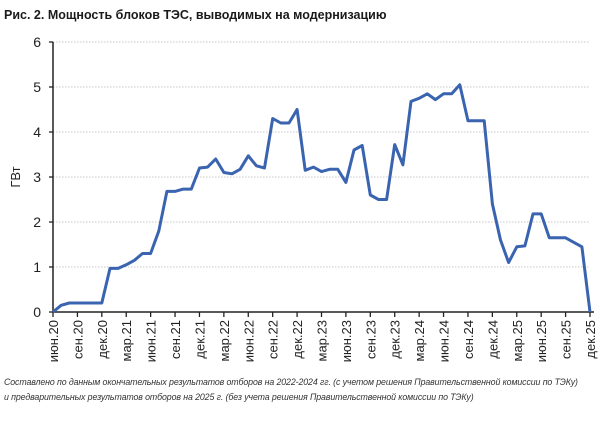 Image resolution: width=612 pixels, height=423 pixels. I want to click on x-tick-label: июн.21, so click(151, 341).